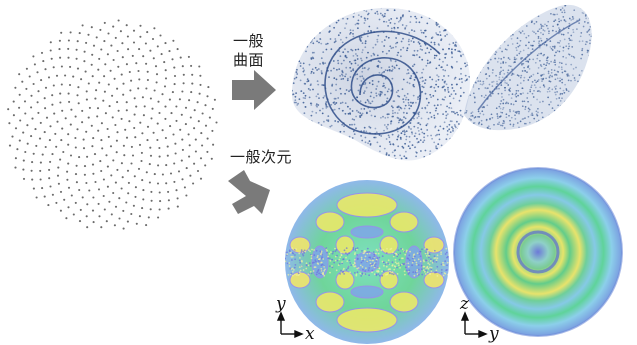 Image resolution: width=637 pixels, height=345 pixels. What do you see at coordinates (249, 60) in the screenshot?
I see `label-general-line2: 曲面` at bounding box center [249, 60].